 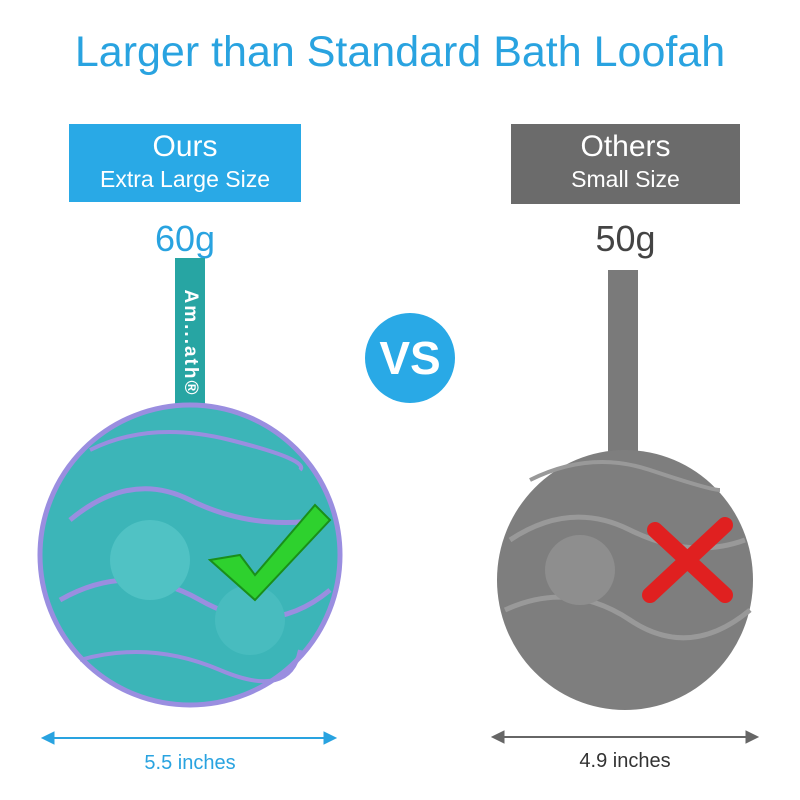 What do you see at coordinates (625, 146) in the screenshot?
I see `others-heading: Others` at bounding box center [625, 146].